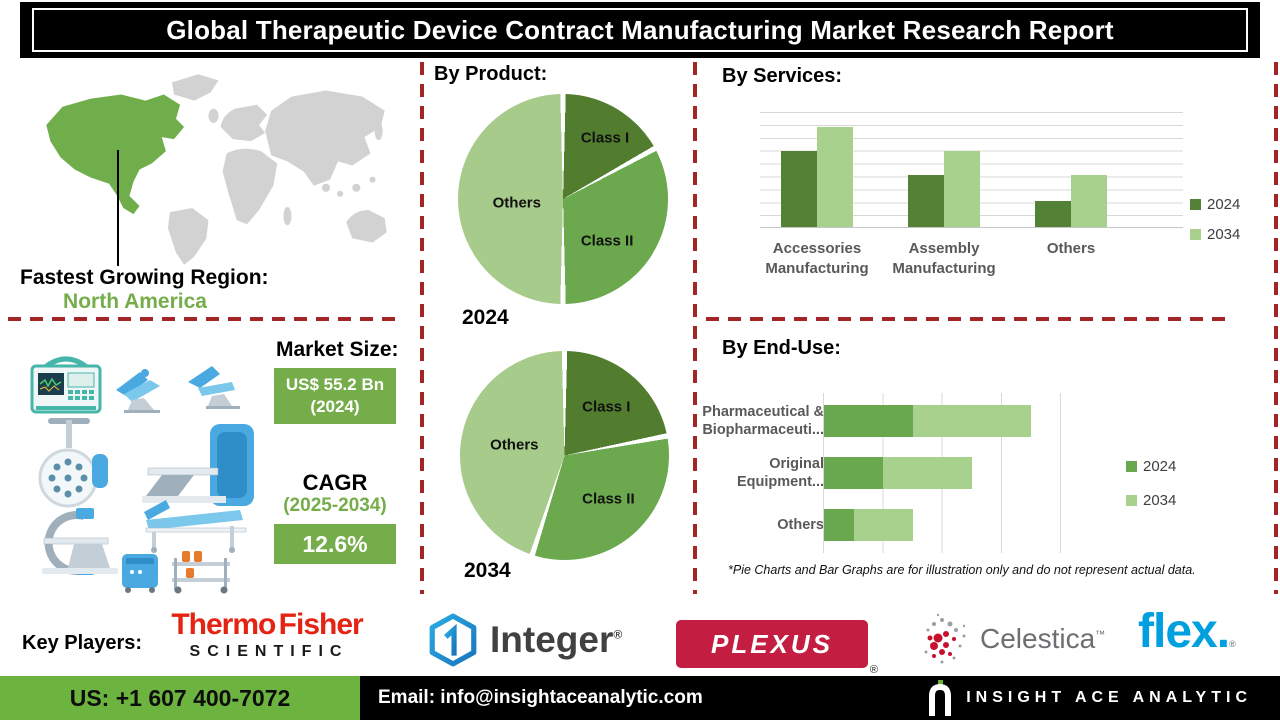  Describe the element at coordinates (1151, 483) in the screenshot. I see `end-use-legend: 2024 2034` at that location.